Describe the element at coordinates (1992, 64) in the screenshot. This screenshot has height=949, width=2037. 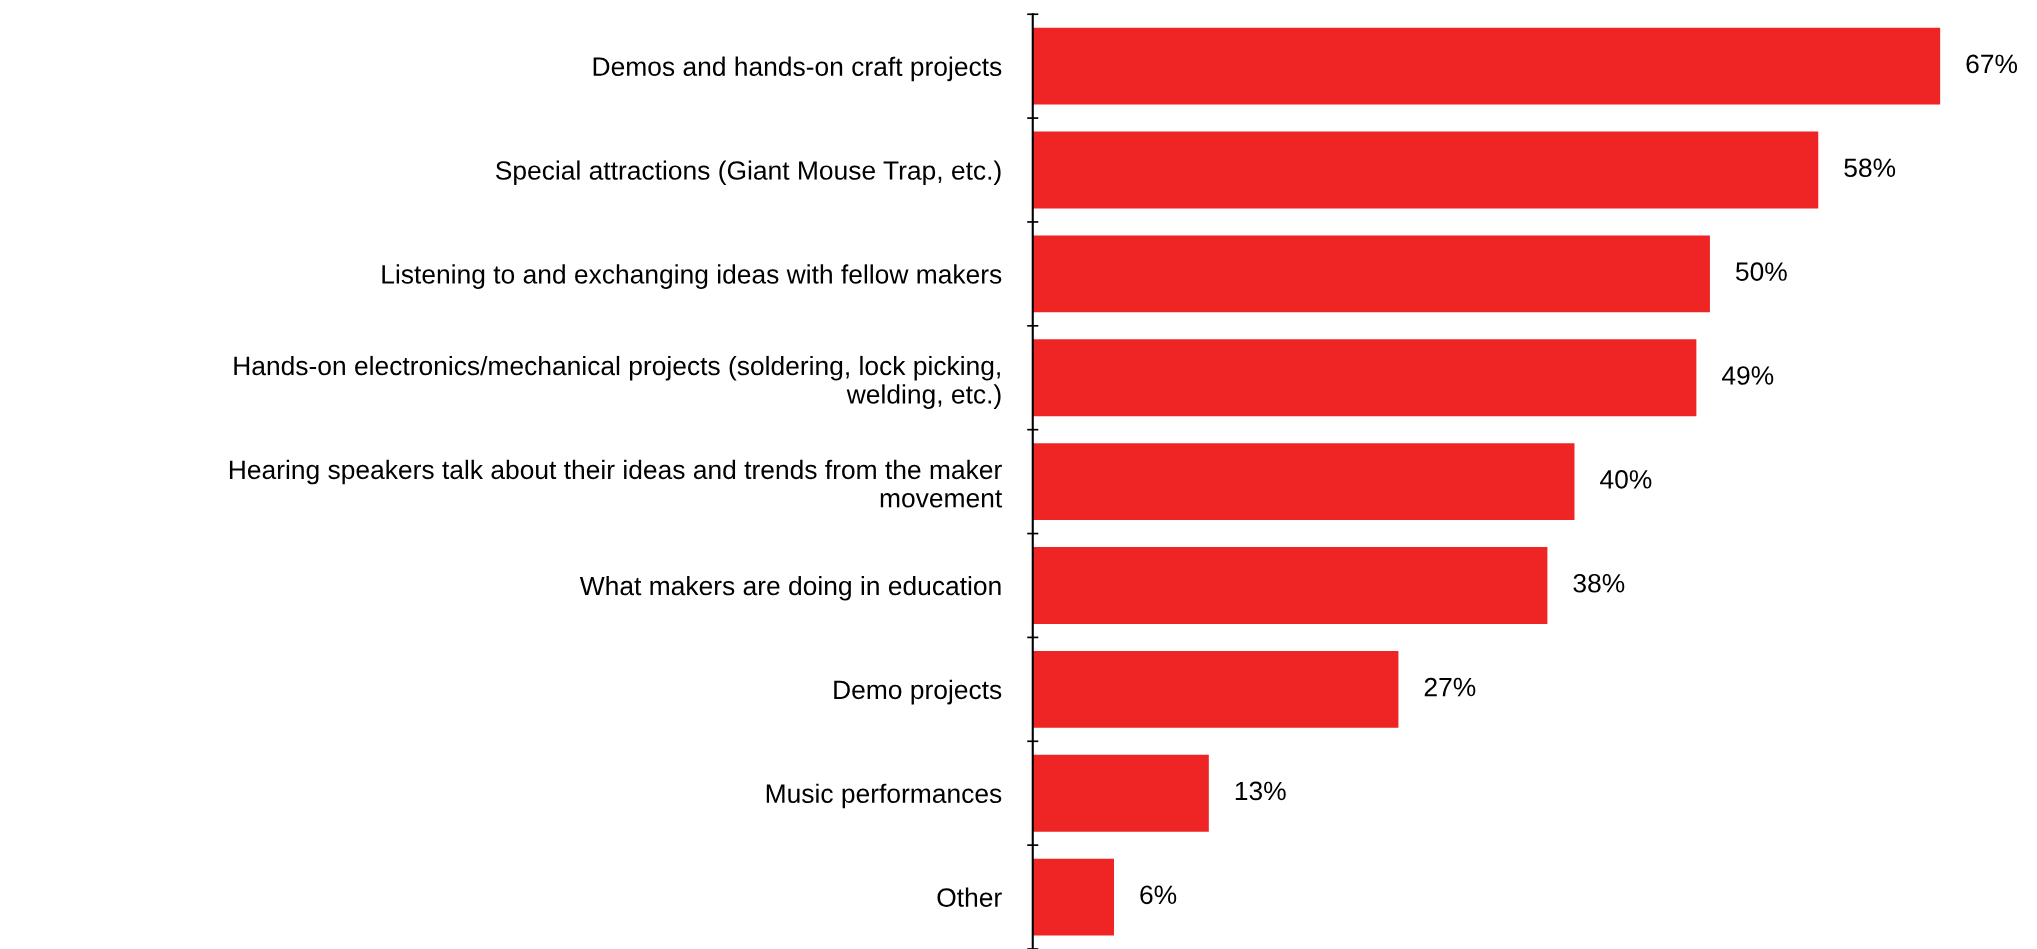
I see `data-label: 67%` at that location.